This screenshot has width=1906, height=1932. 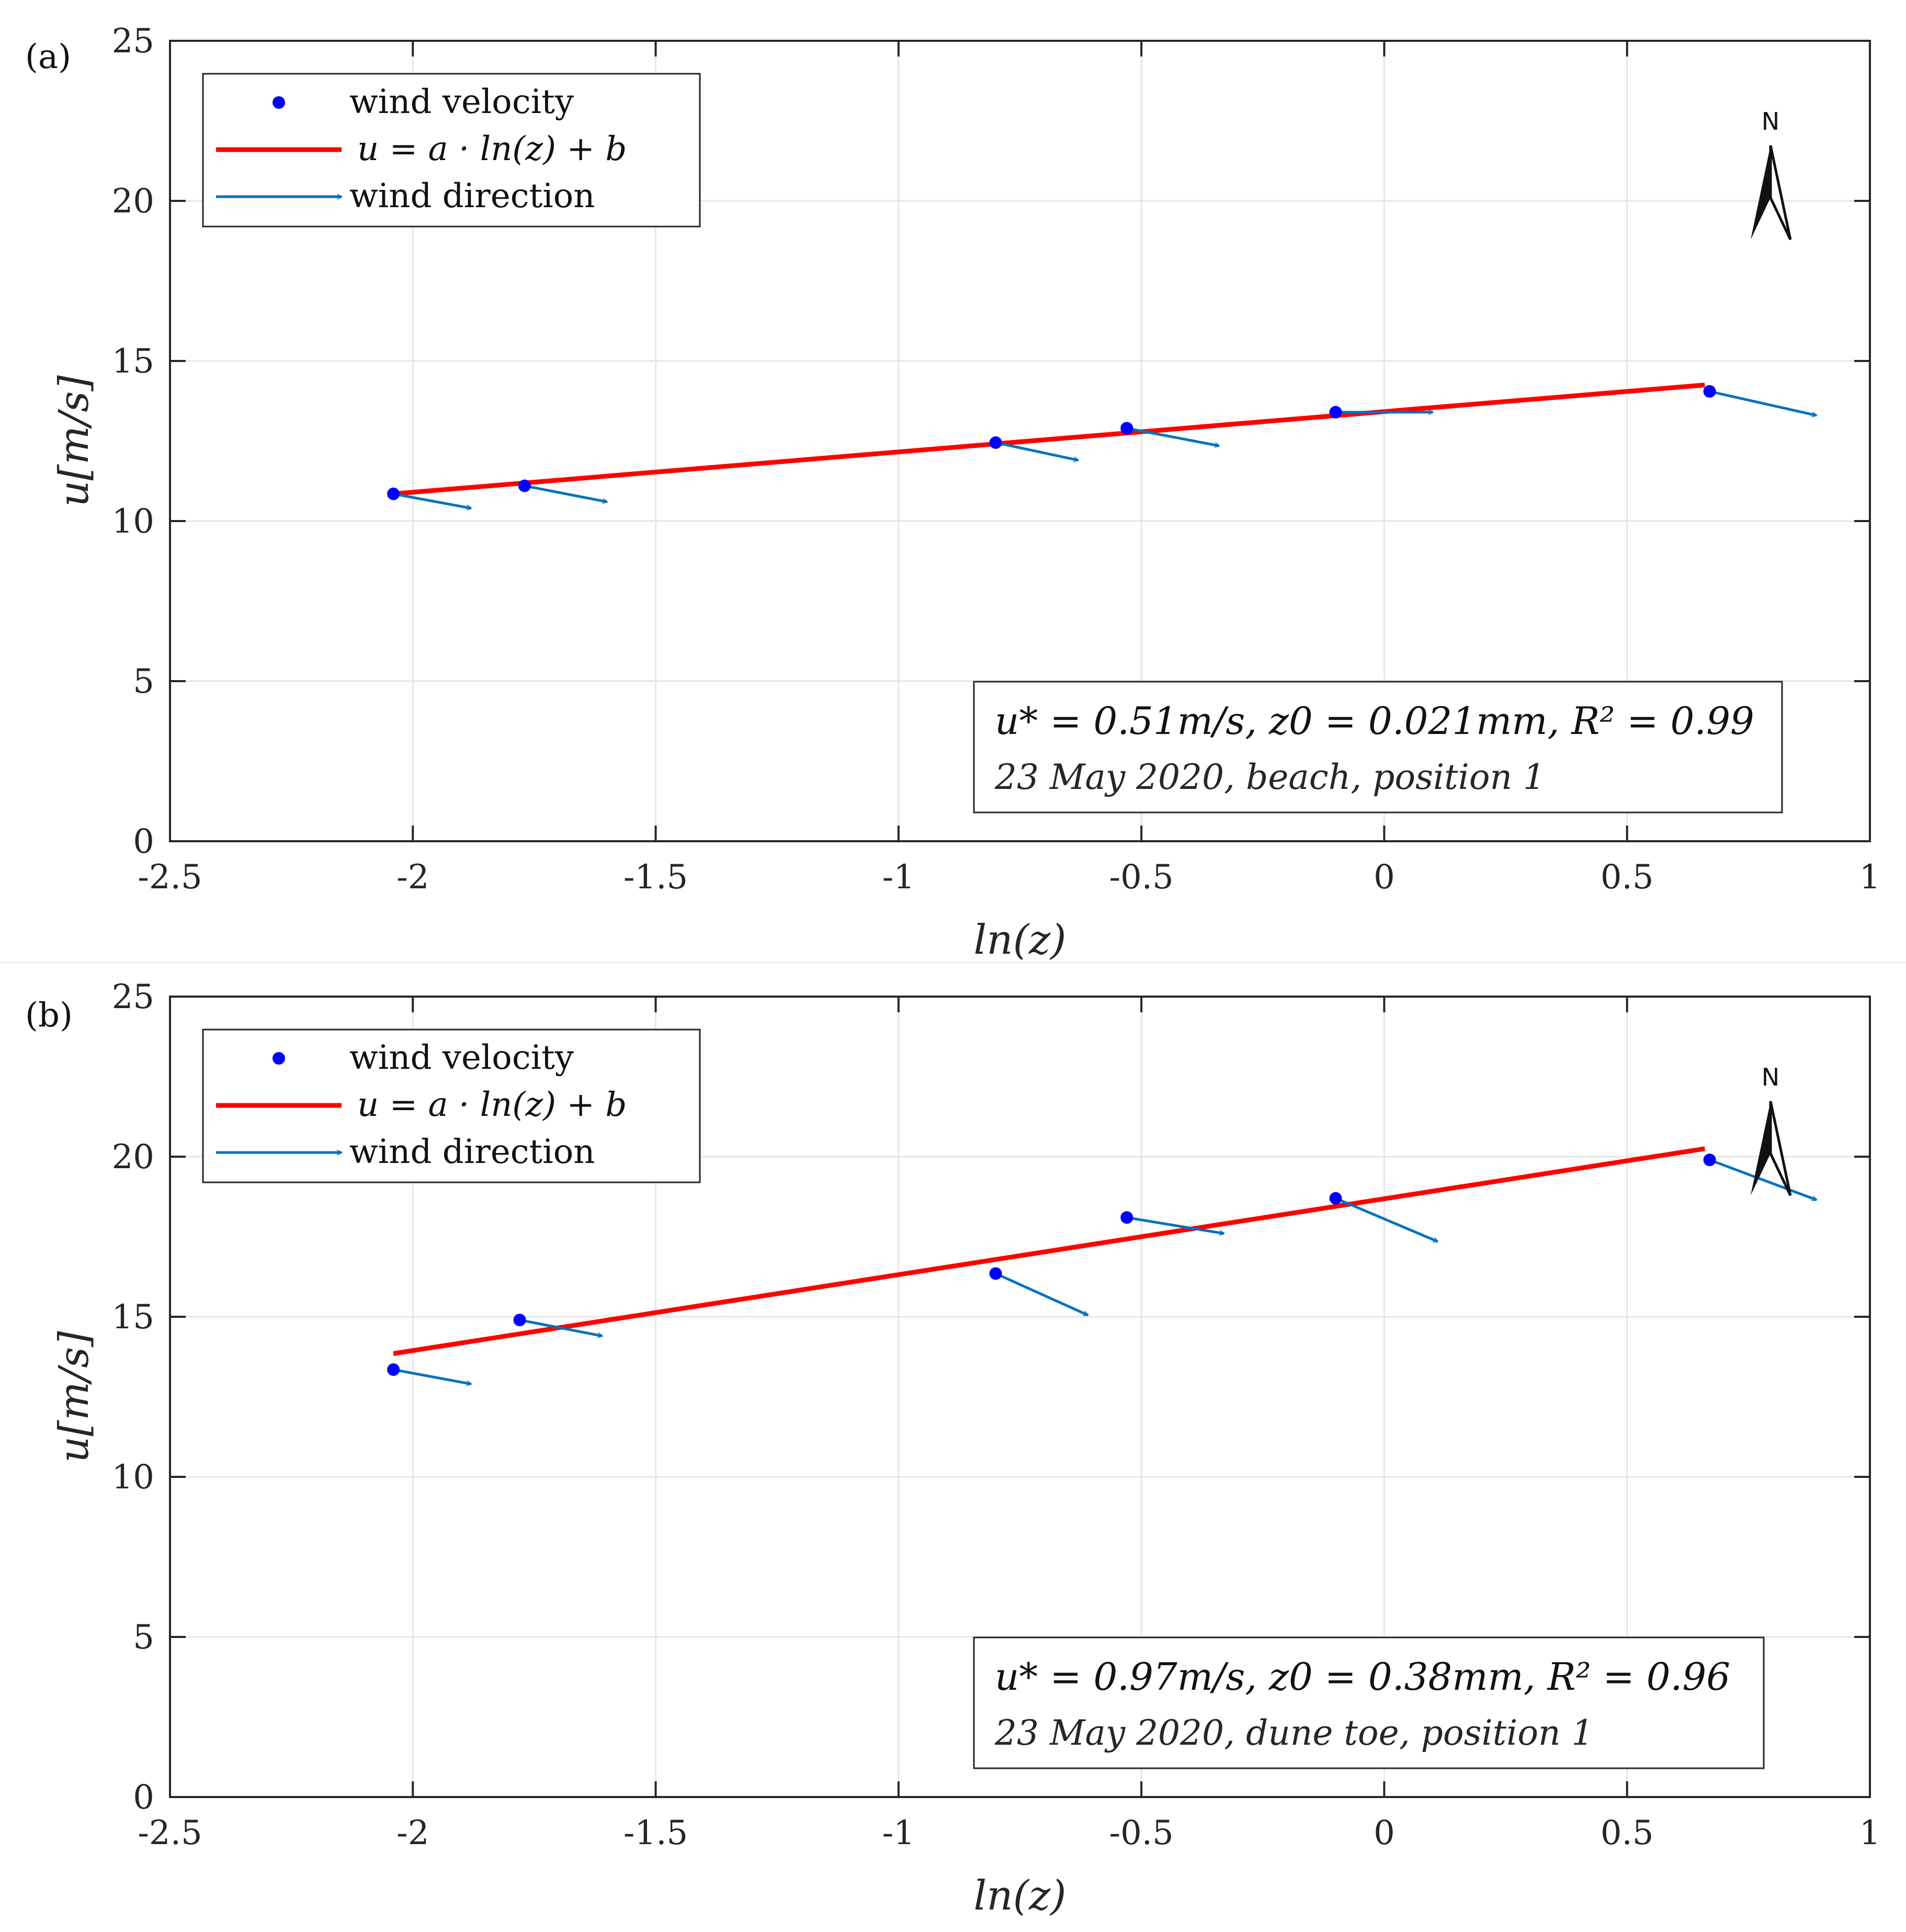 I want to click on panel-label: (b), so click(x=49, y=1016).